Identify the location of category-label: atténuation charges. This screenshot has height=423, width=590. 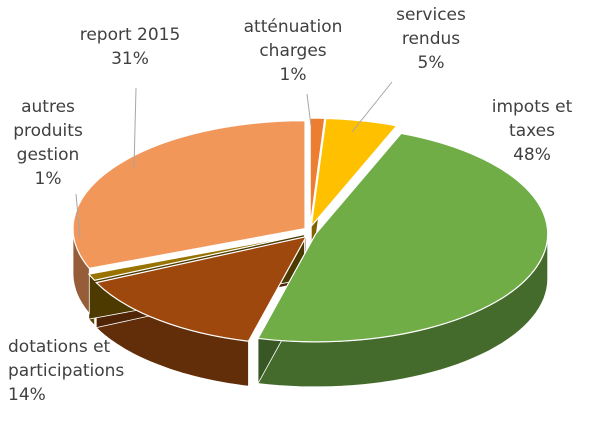
(293, 39).